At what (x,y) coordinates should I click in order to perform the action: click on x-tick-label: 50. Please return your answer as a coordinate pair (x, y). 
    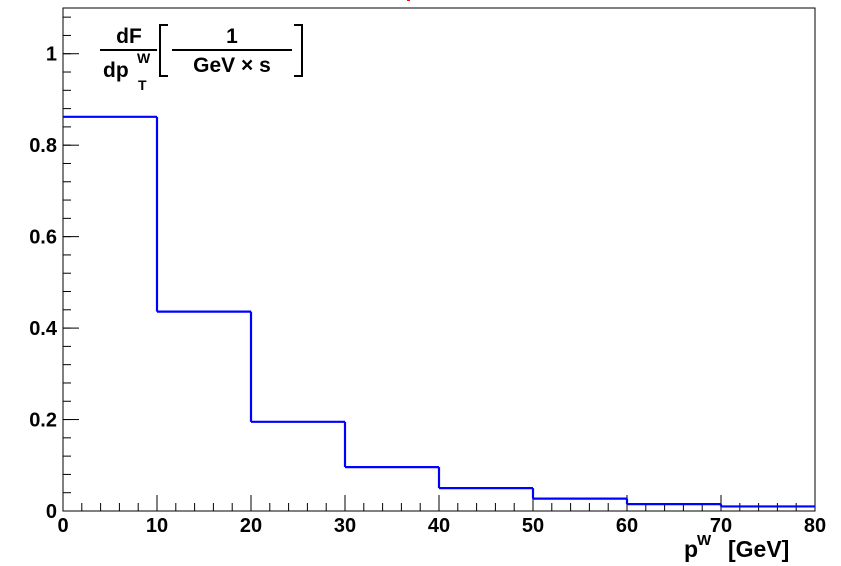
    Looking at the image, I should click on (533, 526).